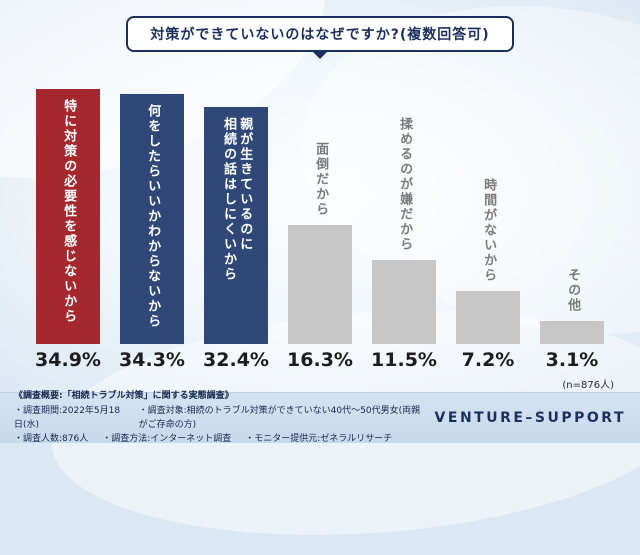 The image size is (640, 555). I want to click on value-label: 34.9%, so click(68, 360).